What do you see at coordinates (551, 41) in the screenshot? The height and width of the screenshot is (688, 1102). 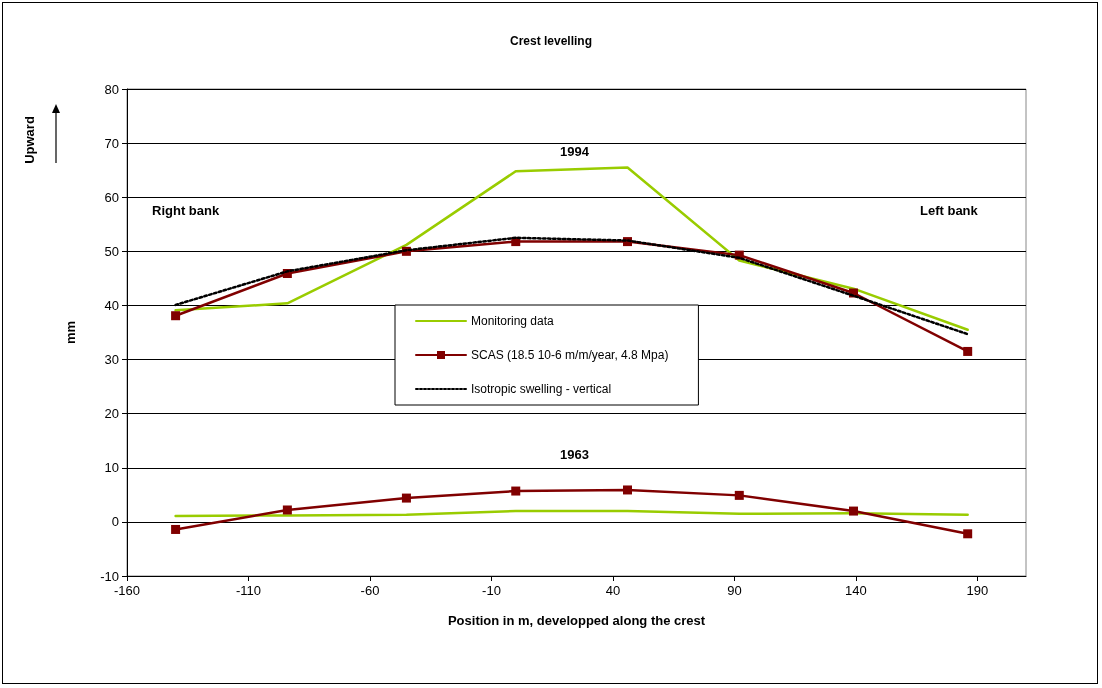 I see `chart-title: Crest levelling` at bounding box center [551, 41].